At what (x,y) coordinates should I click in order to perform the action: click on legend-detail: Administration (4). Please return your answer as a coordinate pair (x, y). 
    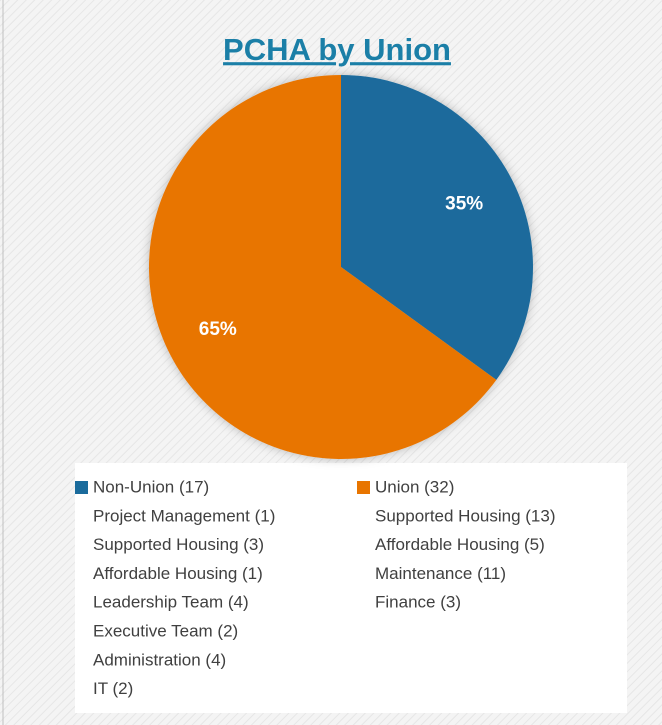
    Looking at the image, I should click on (159, 659).